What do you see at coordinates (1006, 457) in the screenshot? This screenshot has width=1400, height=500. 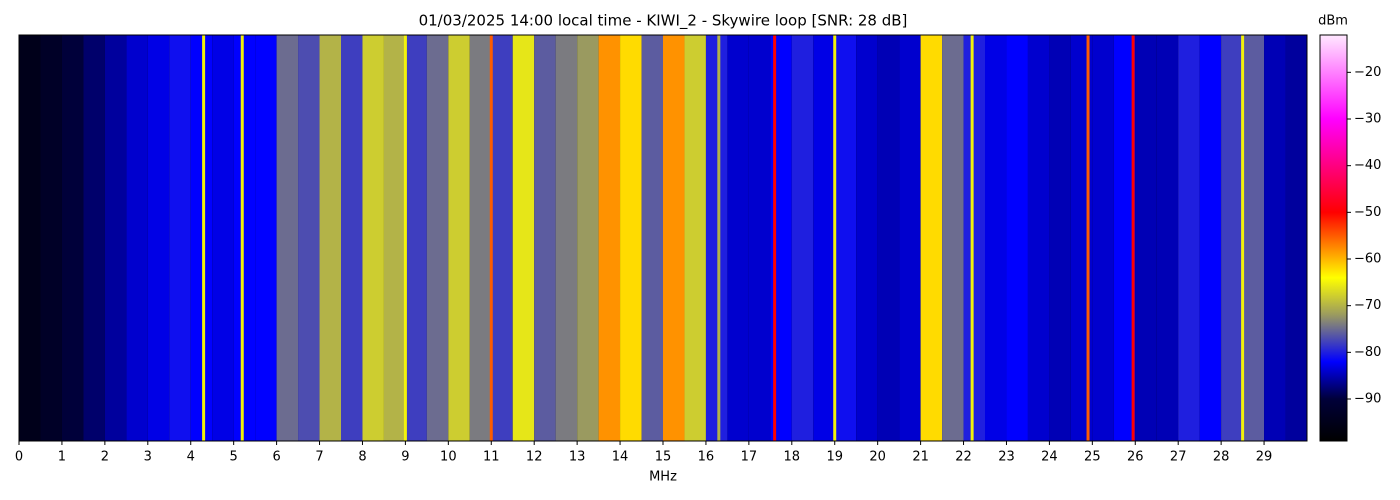 I see `x-tick-label: 23` at bounding box center [1006, 457].